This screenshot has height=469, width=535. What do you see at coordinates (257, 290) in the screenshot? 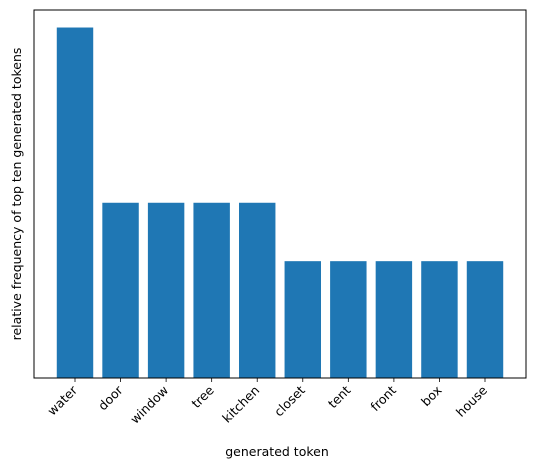
I see `bar-kitchen` at bounding box center [257, 290].